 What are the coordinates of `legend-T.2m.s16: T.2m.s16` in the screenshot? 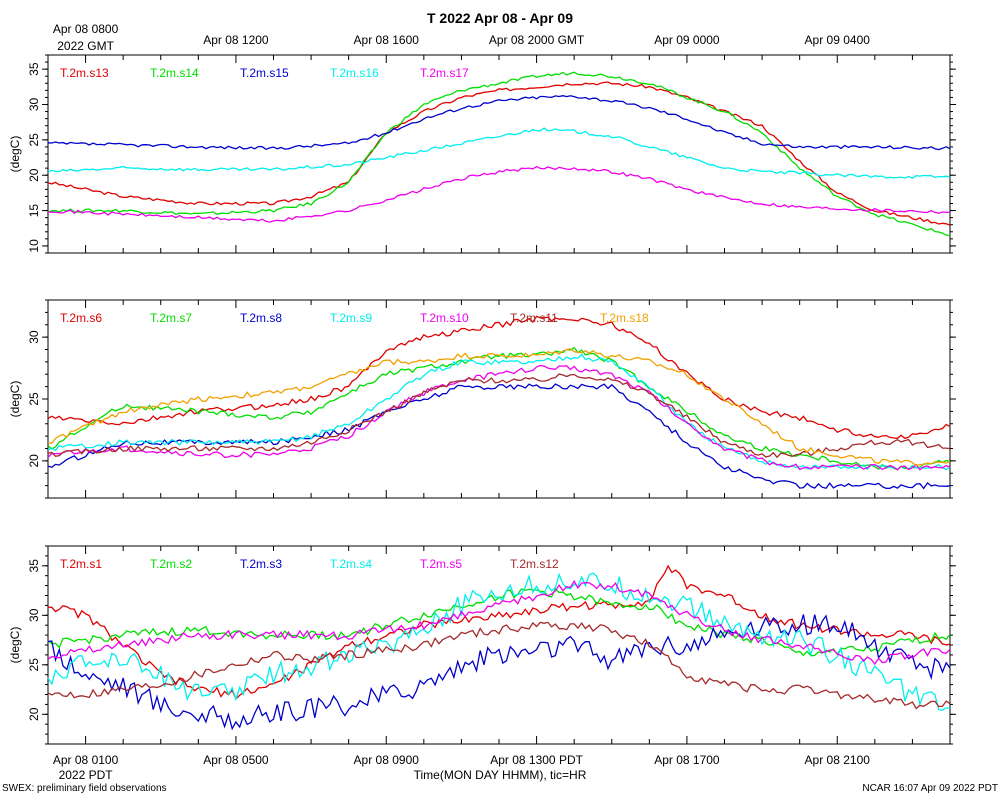 It's located at (354, 73).